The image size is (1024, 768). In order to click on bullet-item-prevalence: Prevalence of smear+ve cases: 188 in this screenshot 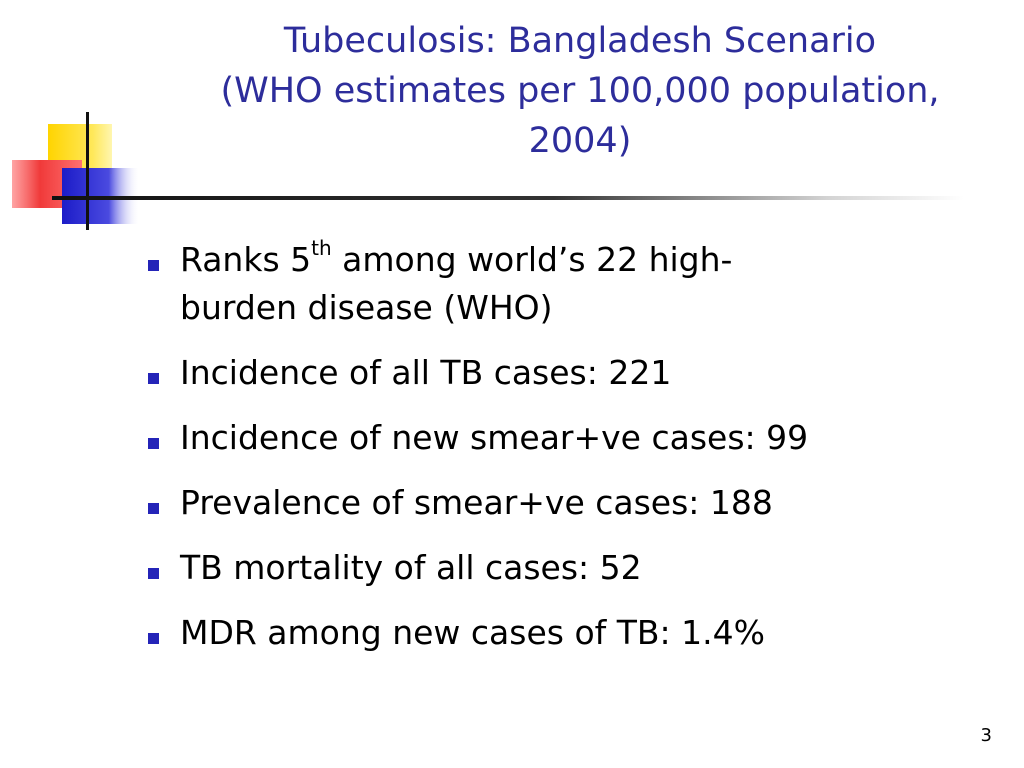, I will do `click(561, 503)`.